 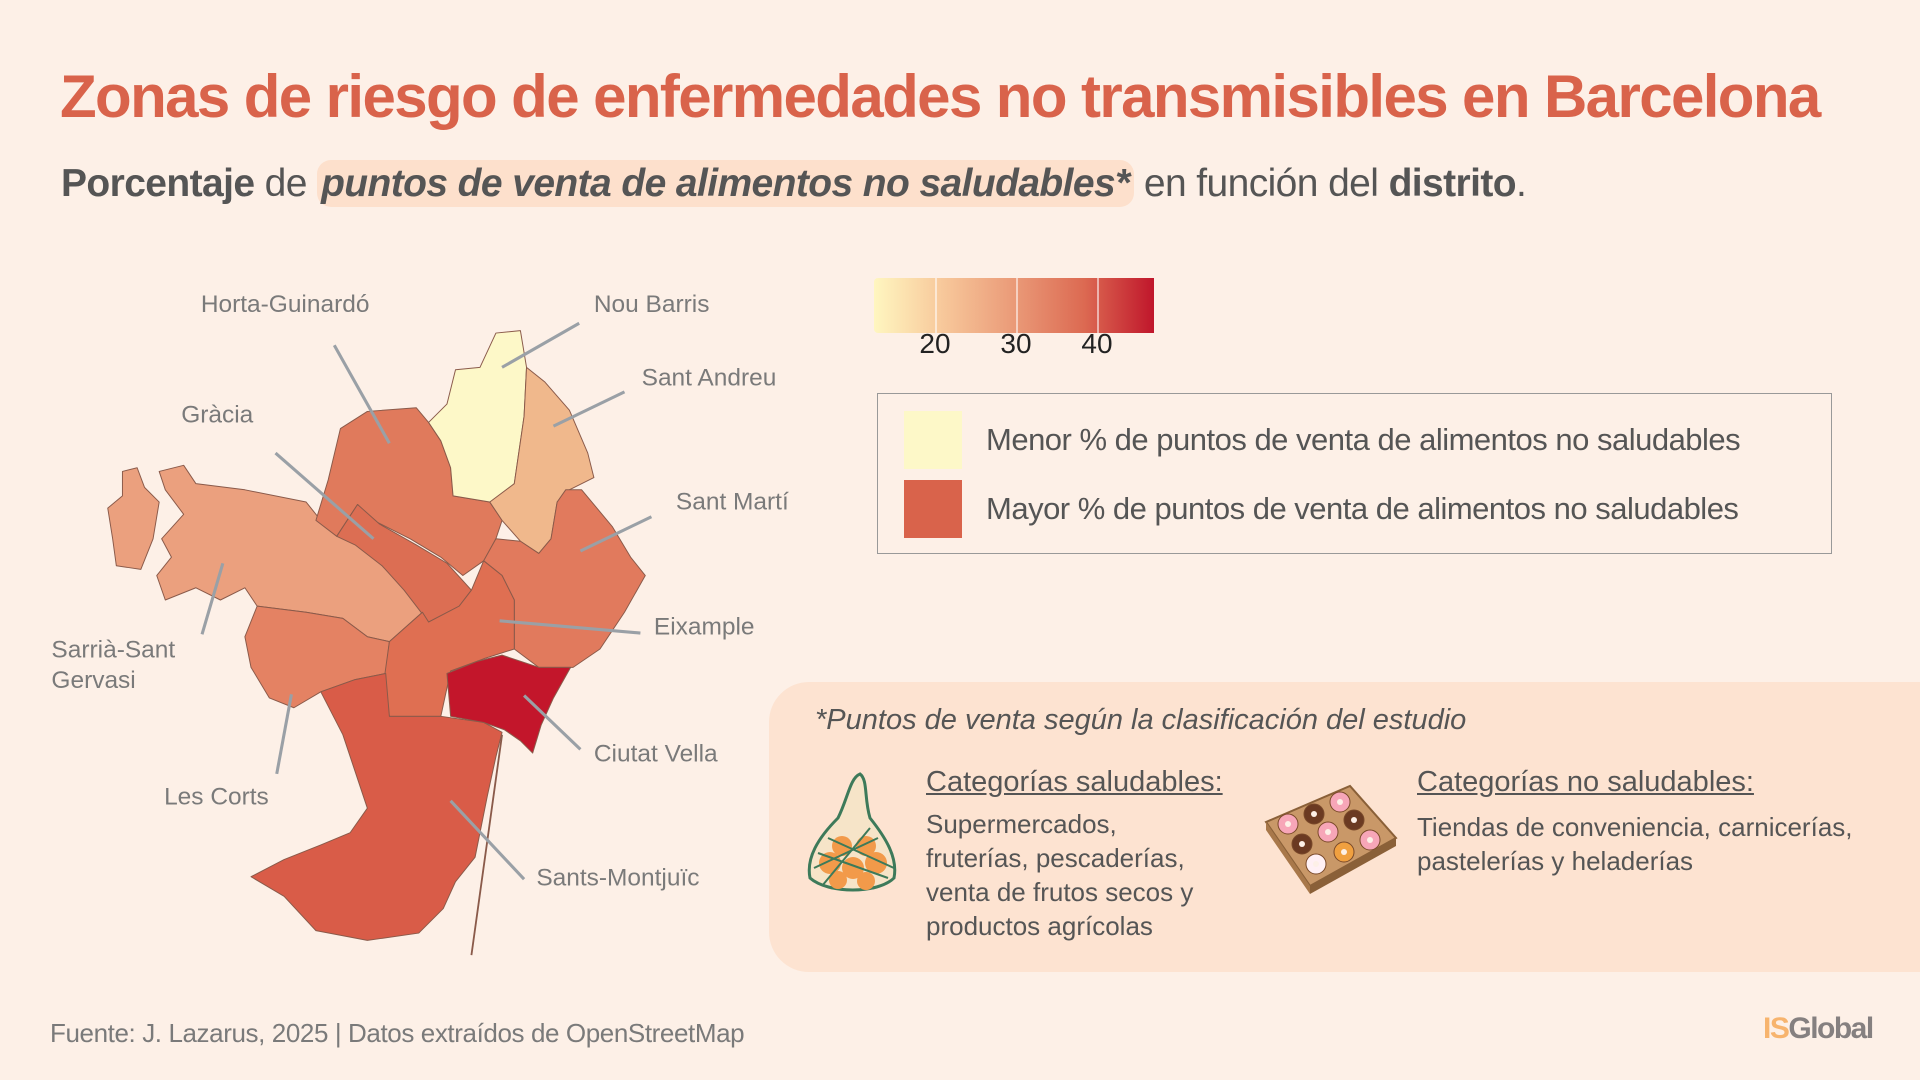 What do you see at coordinates (656, 754) in the screenshot?
I see `label-ciutat-vella: Ciutat Vella` at bounding box center [656, 754].